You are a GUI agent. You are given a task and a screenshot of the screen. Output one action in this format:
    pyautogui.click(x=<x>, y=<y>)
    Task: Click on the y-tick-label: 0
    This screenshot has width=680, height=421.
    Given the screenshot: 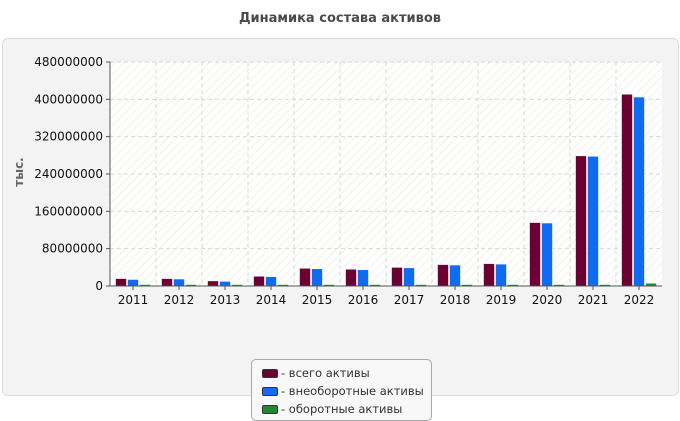 What is the action you would take?
    pyautogui.click(x=99, y=286)
    